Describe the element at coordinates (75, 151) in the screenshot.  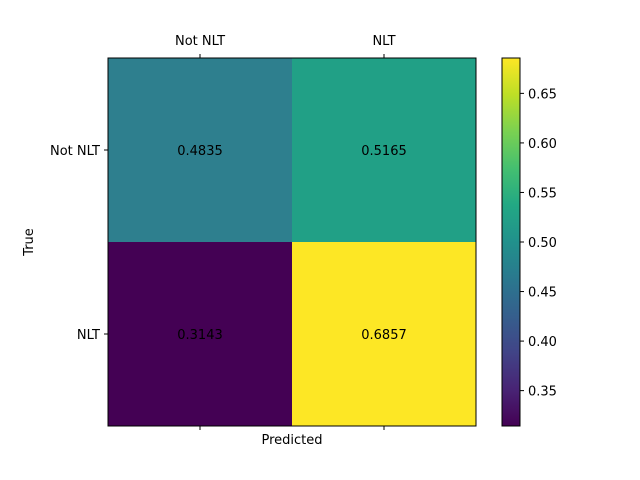
I see `y-tick-label: Not NLT` at that location.